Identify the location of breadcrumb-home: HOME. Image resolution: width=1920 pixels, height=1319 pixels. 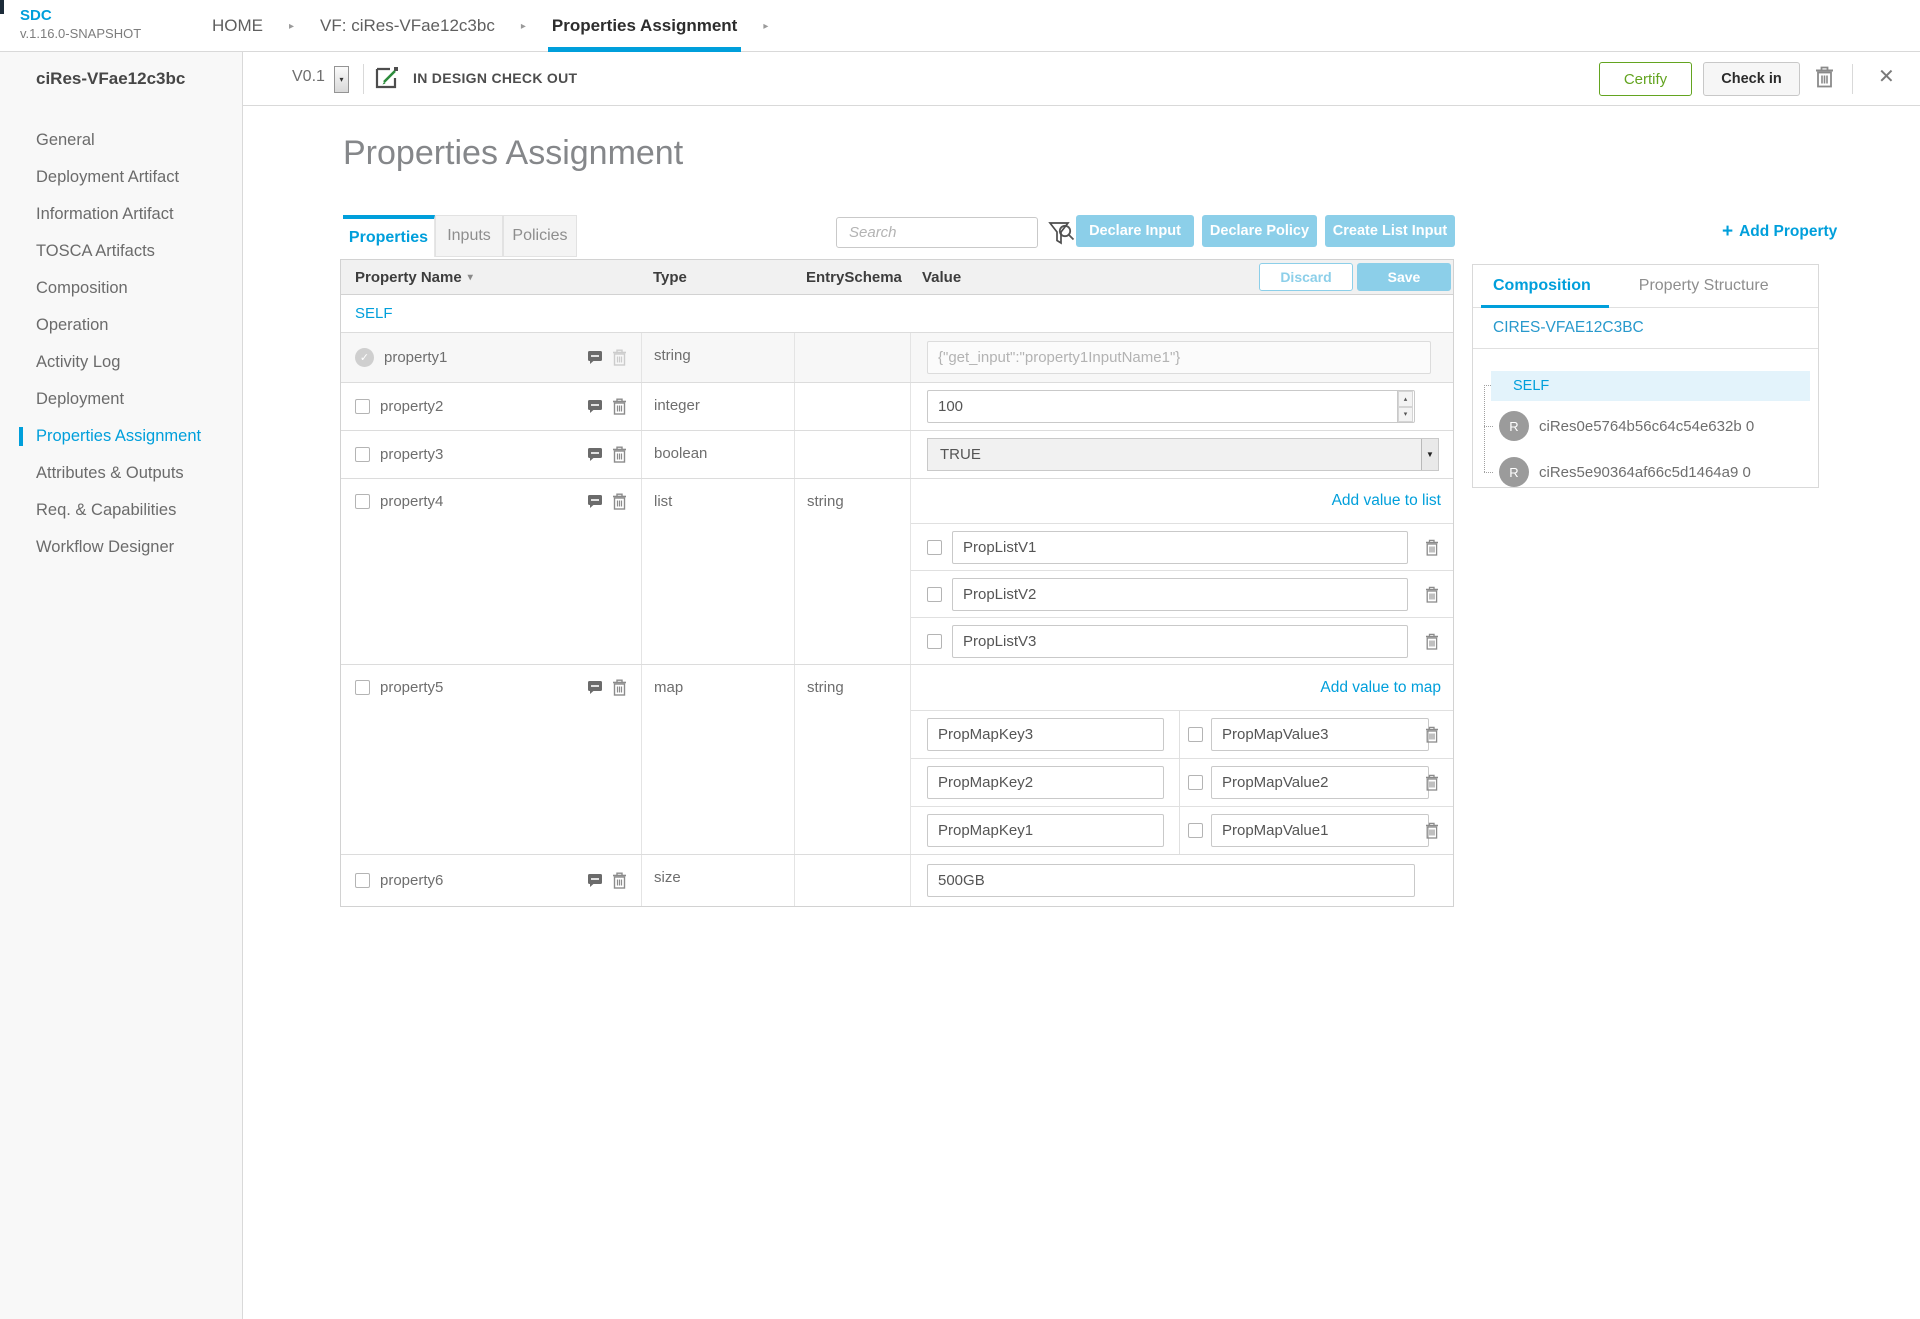
(237, 25).